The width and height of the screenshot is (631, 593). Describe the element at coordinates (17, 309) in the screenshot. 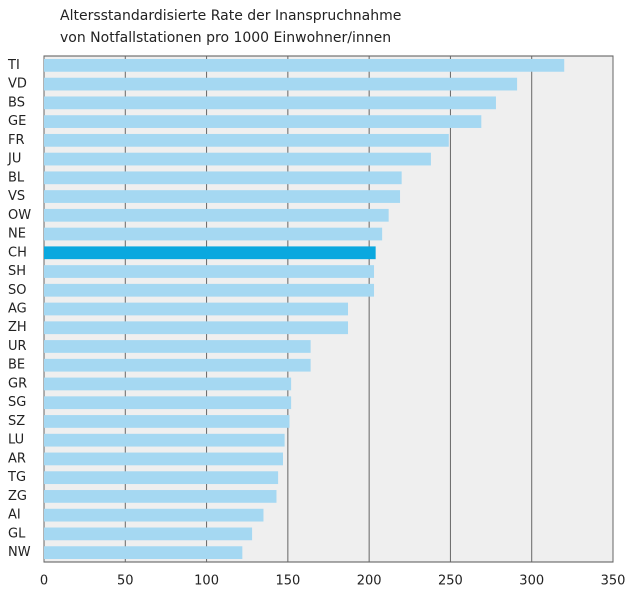

I see `y-tick-label: AG` at that location.